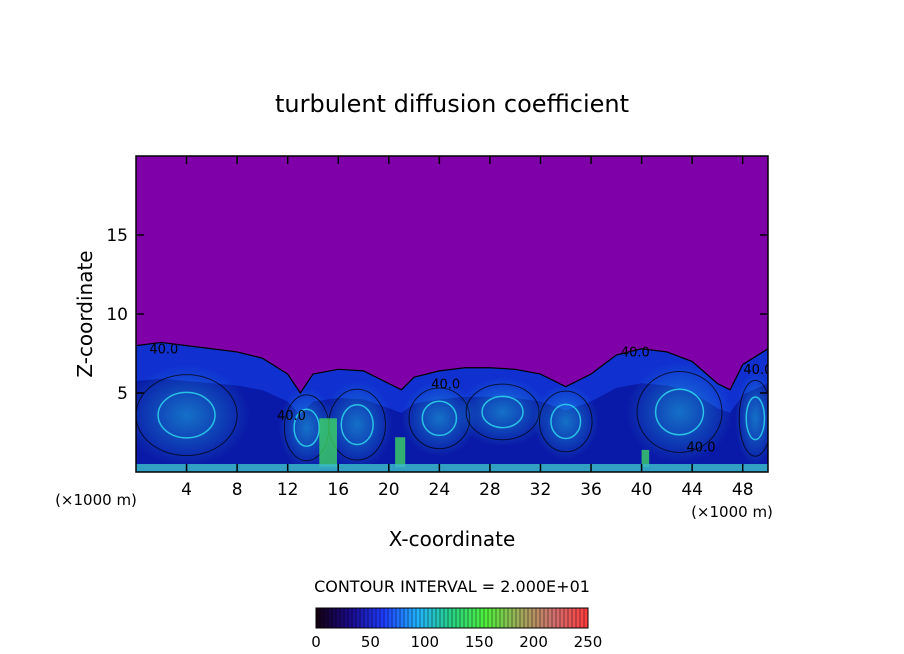 Image resolution: width=904 pixels, height=654 pixels. I want to click on colorbar-tick-label: 200, so click(533, 642).